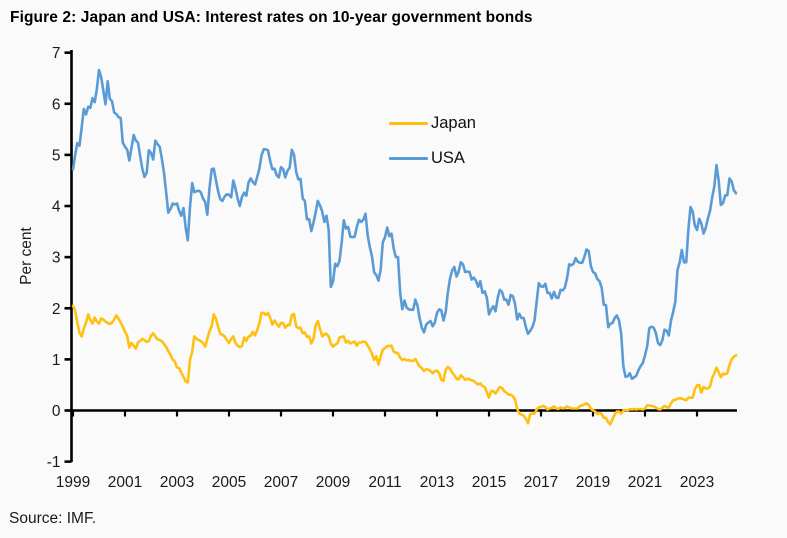 The image size is (787, 538). Describe the element at coordinates (56, 104) in the screenshot. I see `y-tick-label: 6` at that location.